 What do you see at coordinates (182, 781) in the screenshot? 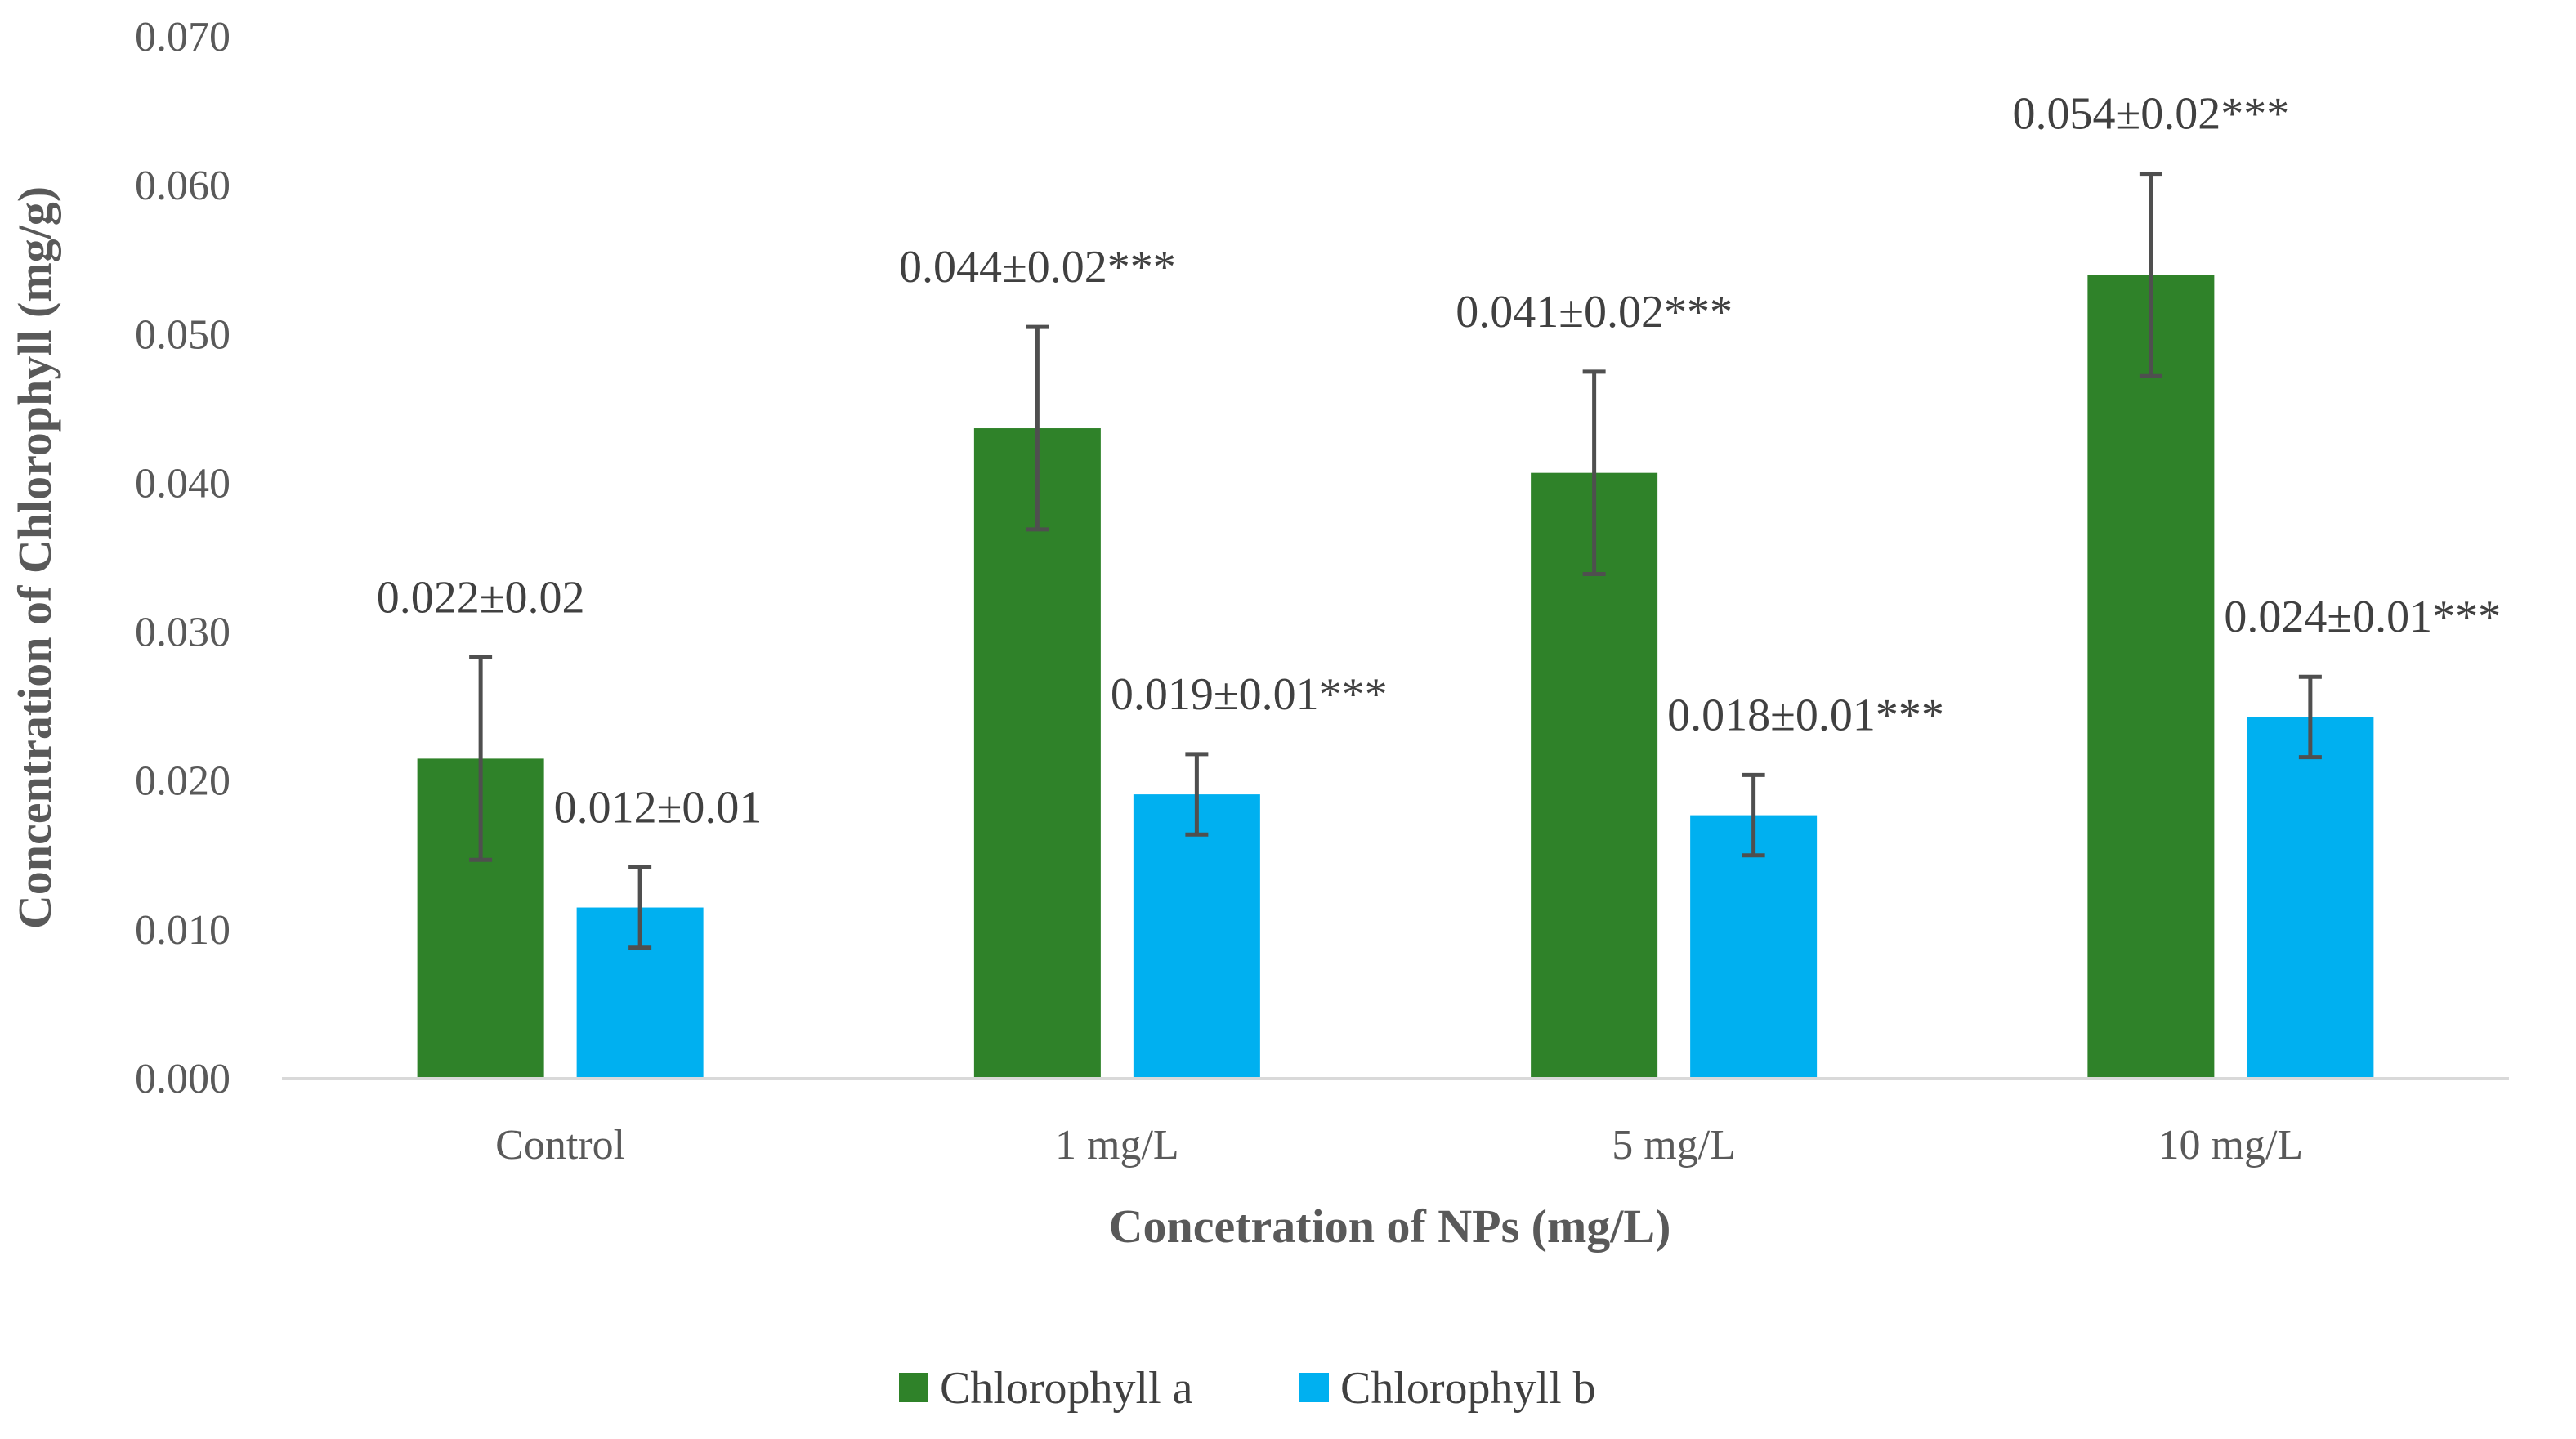
I see `y-tick-label: 0.020` at bounding box center [182, 781].